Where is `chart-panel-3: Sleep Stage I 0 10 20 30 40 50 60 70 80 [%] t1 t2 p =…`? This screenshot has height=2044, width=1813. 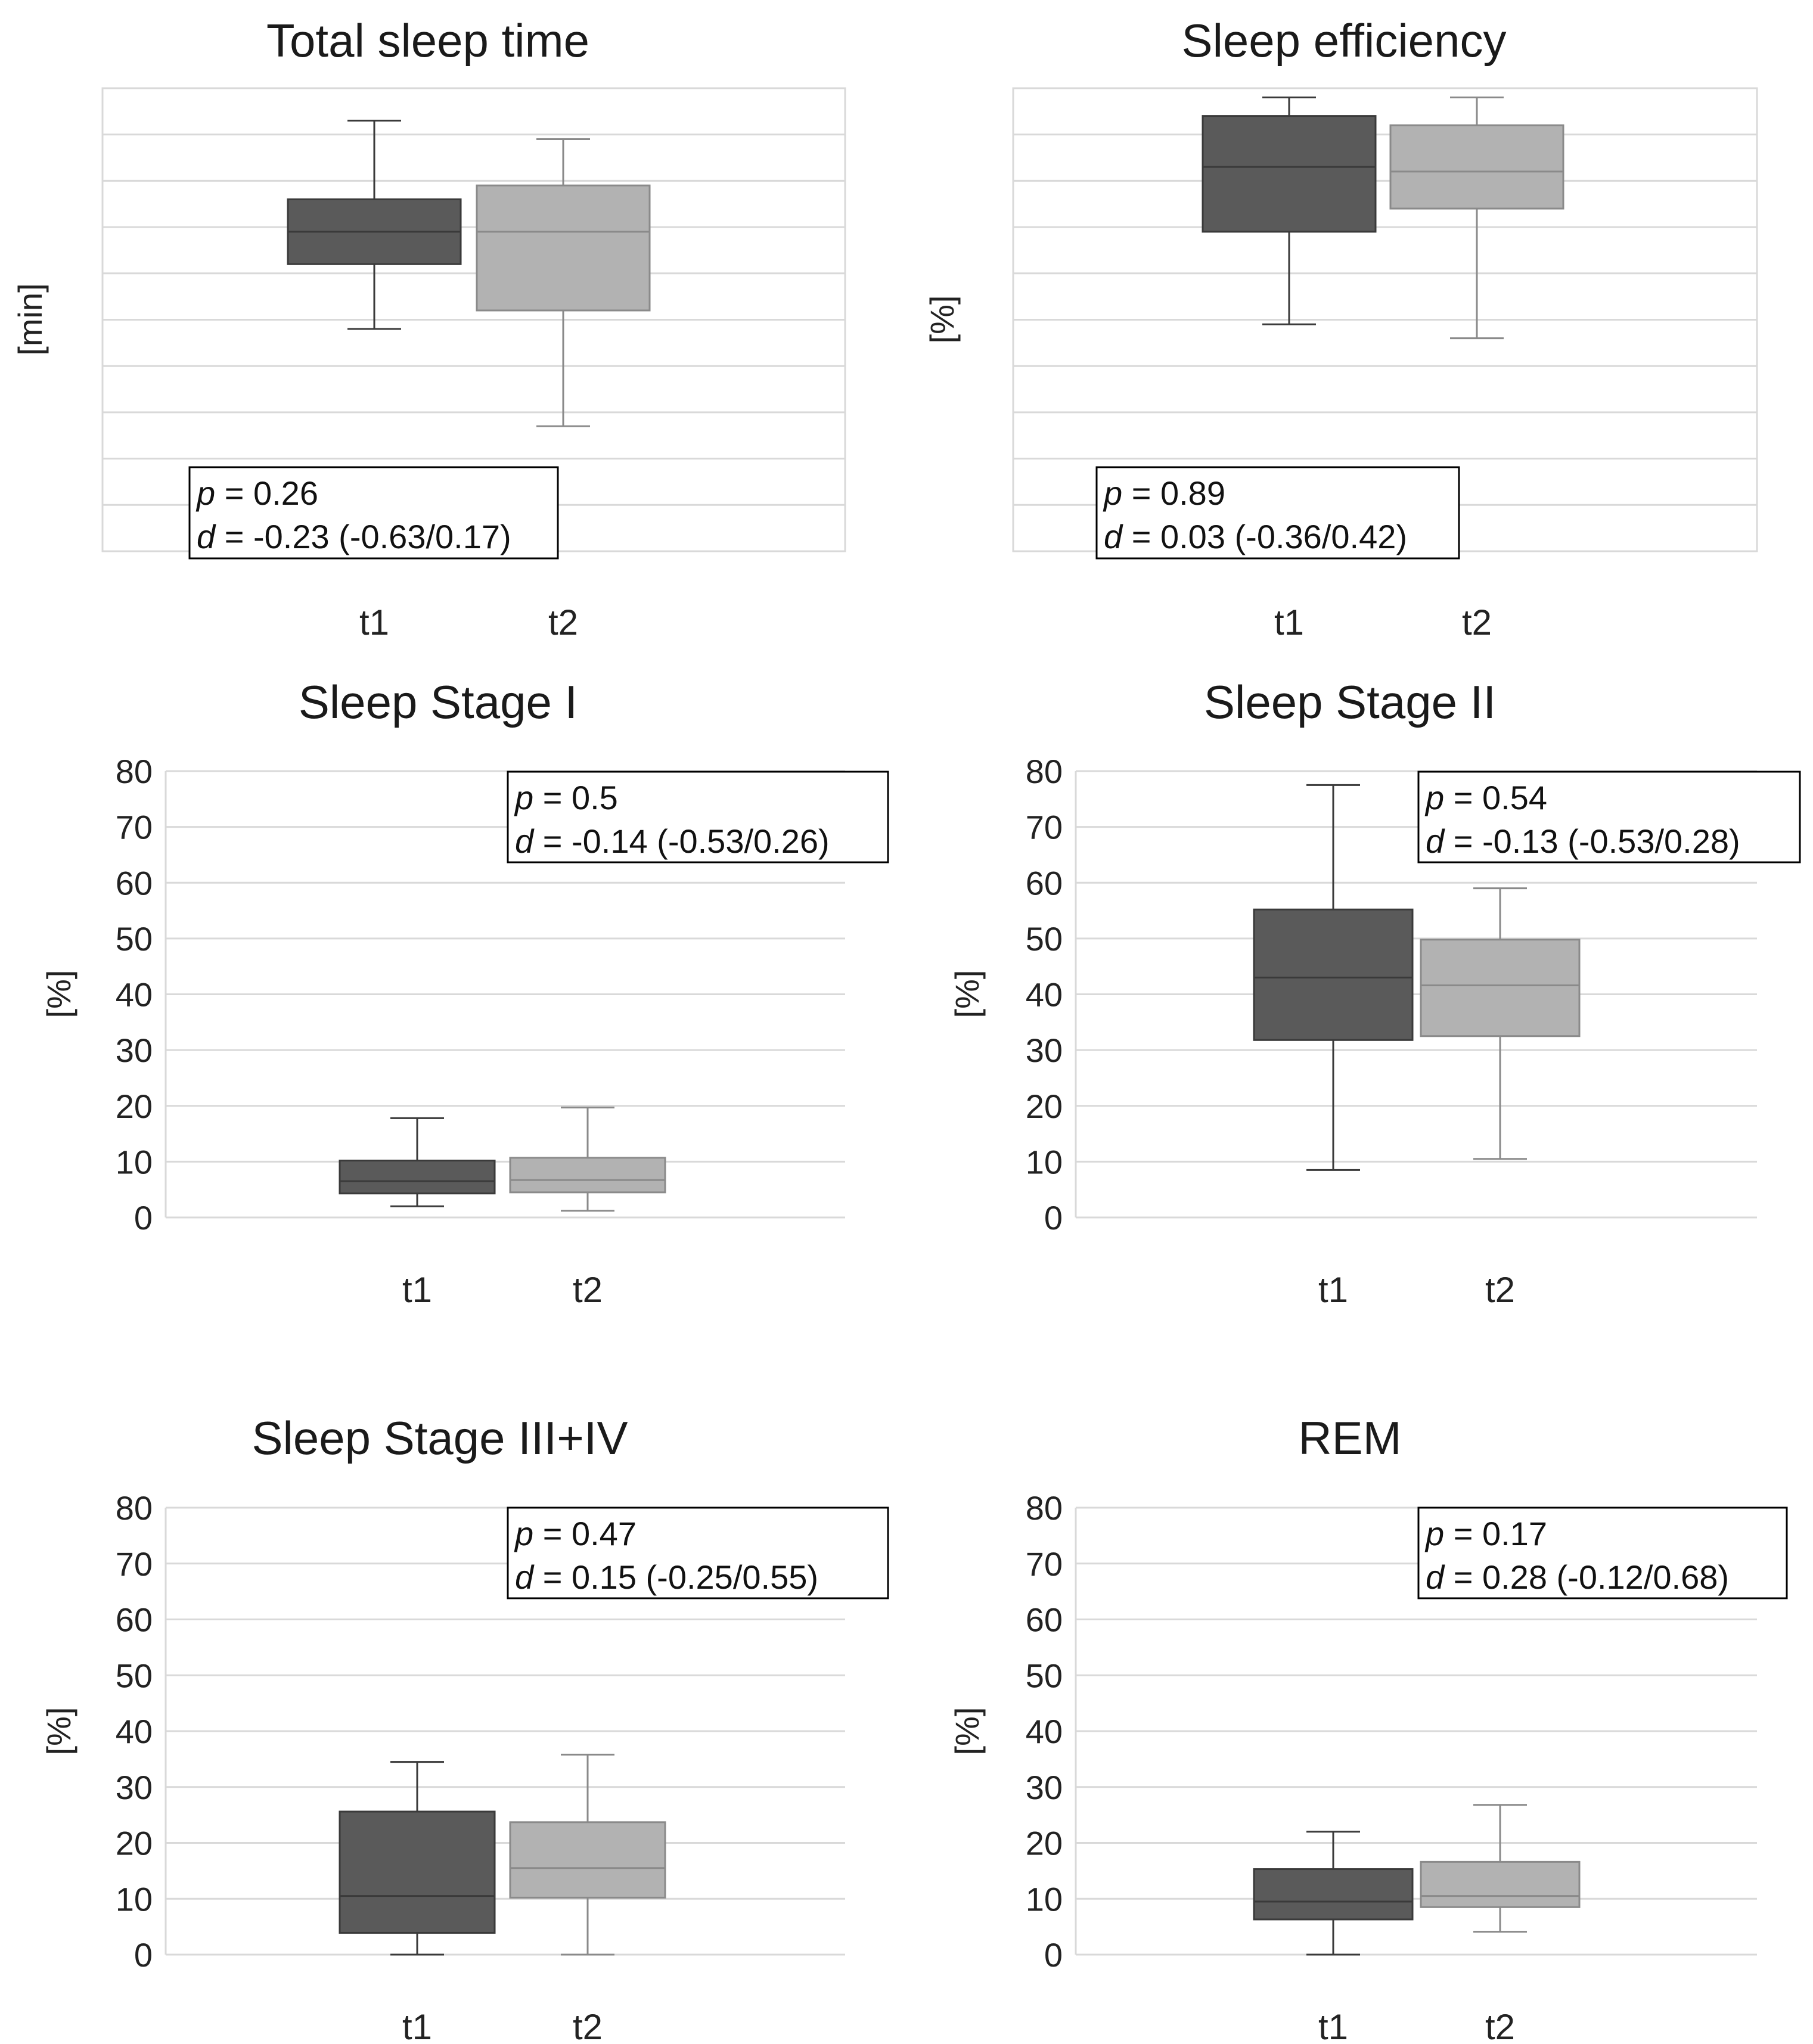 chart-panel-3: Sleep Stage I 0 10 20 30 40 50 60 70 80 [%] t1 t2 p =… is located at coordinates (465, 993).